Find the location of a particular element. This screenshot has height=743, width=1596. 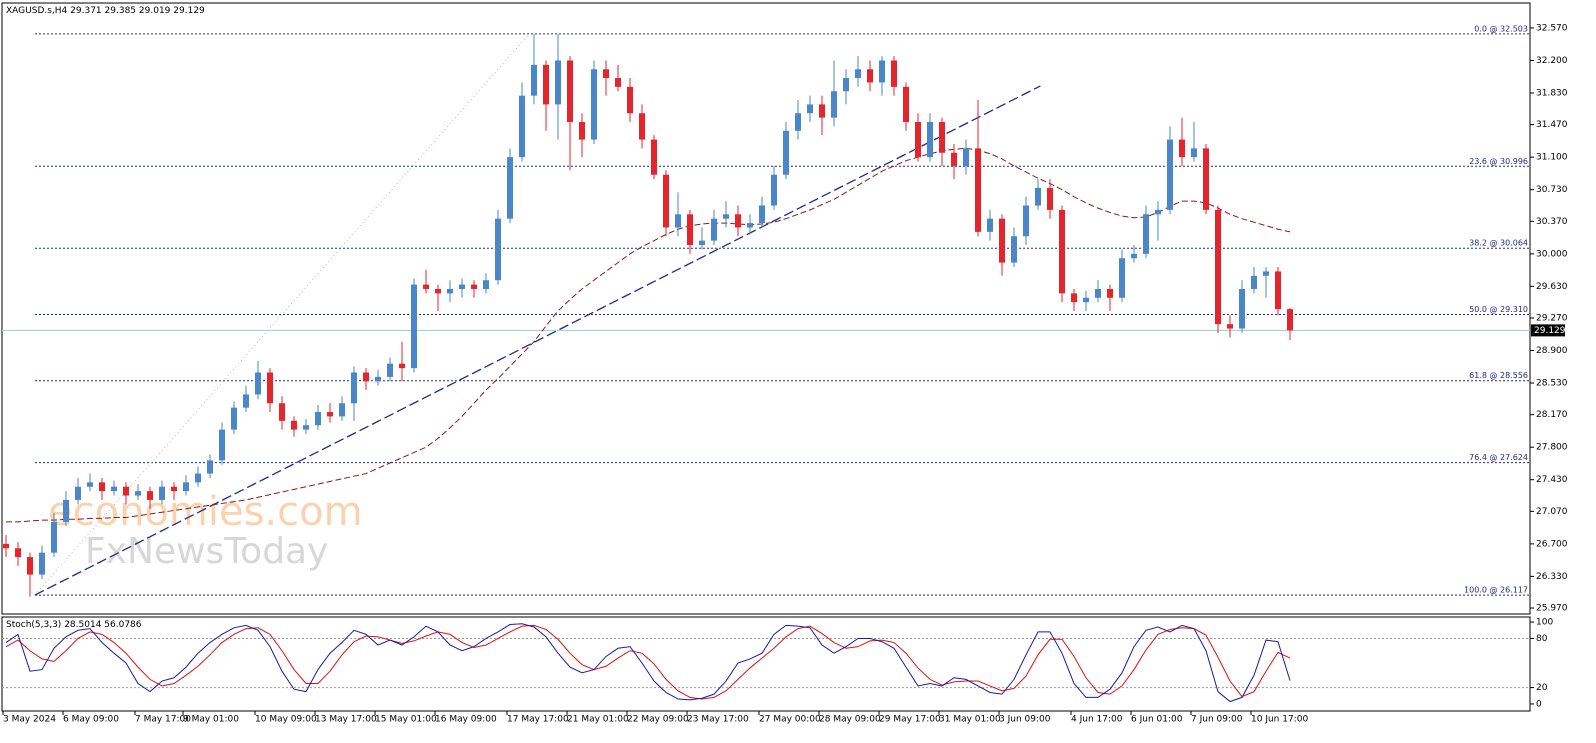

fib-label: 50.0 @ 29.310 is located at coordinates (1498, 309).